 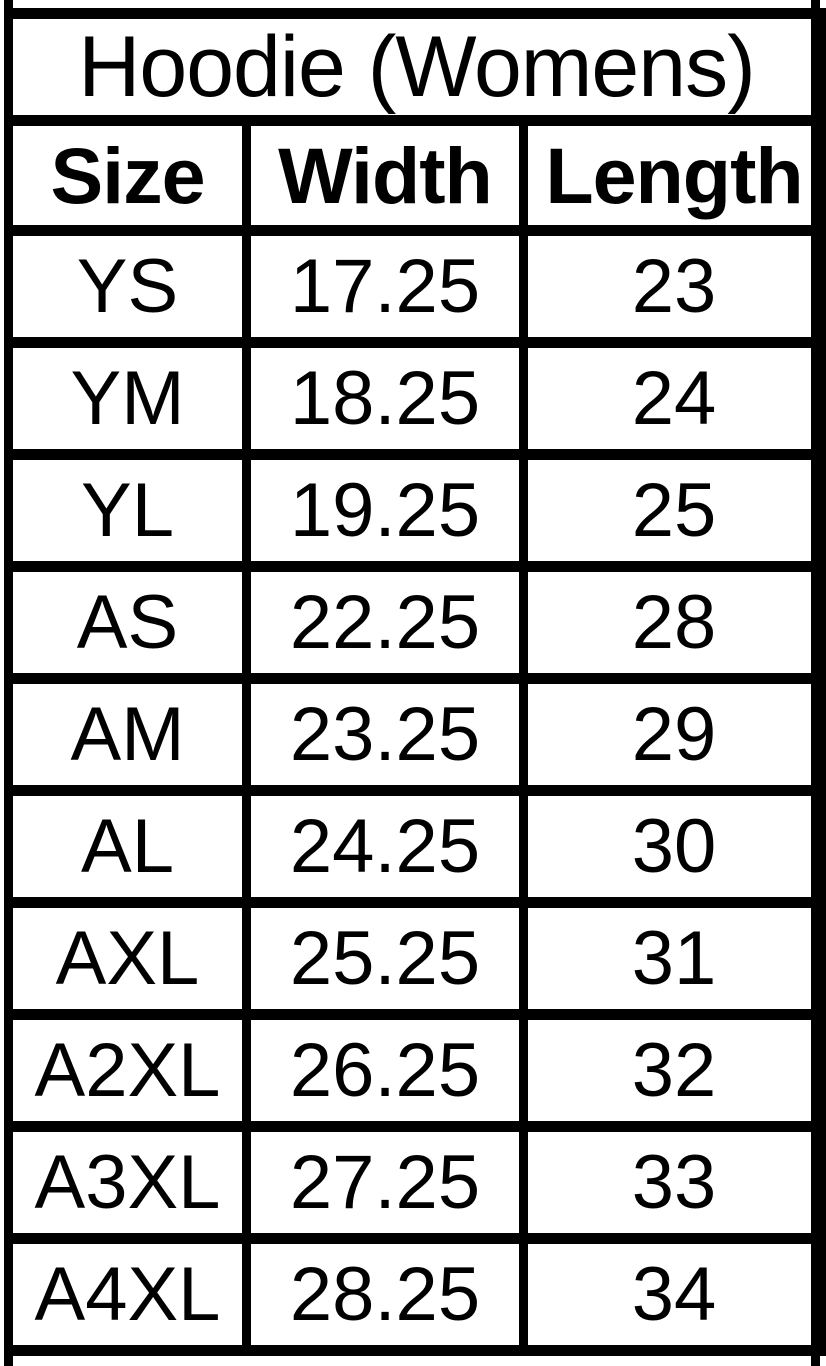 I want to click on length-cell: 28, so click(x=672, y=622).